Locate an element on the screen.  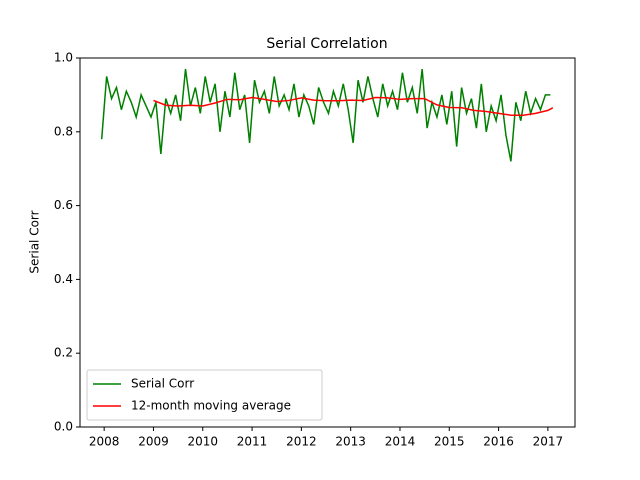
legend-label: Serial Corr is located at coordinates (162, 384).